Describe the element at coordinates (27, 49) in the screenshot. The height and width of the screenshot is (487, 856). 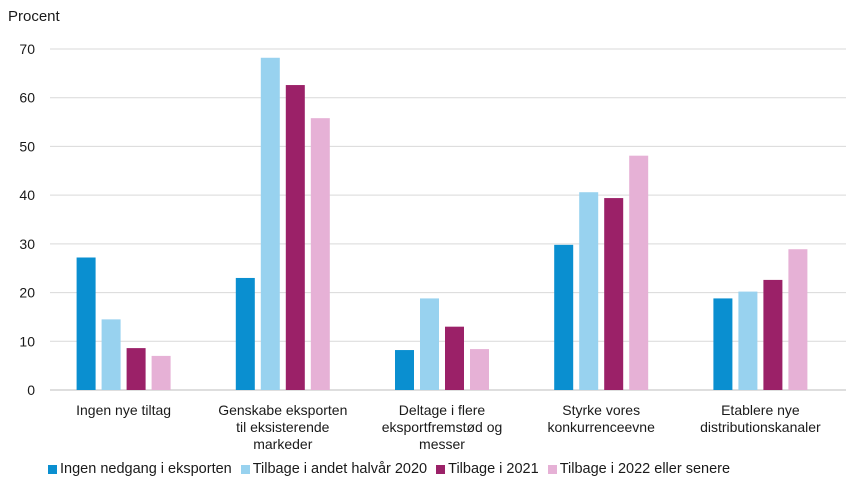
I see `y-tick-label: 70` at that location.